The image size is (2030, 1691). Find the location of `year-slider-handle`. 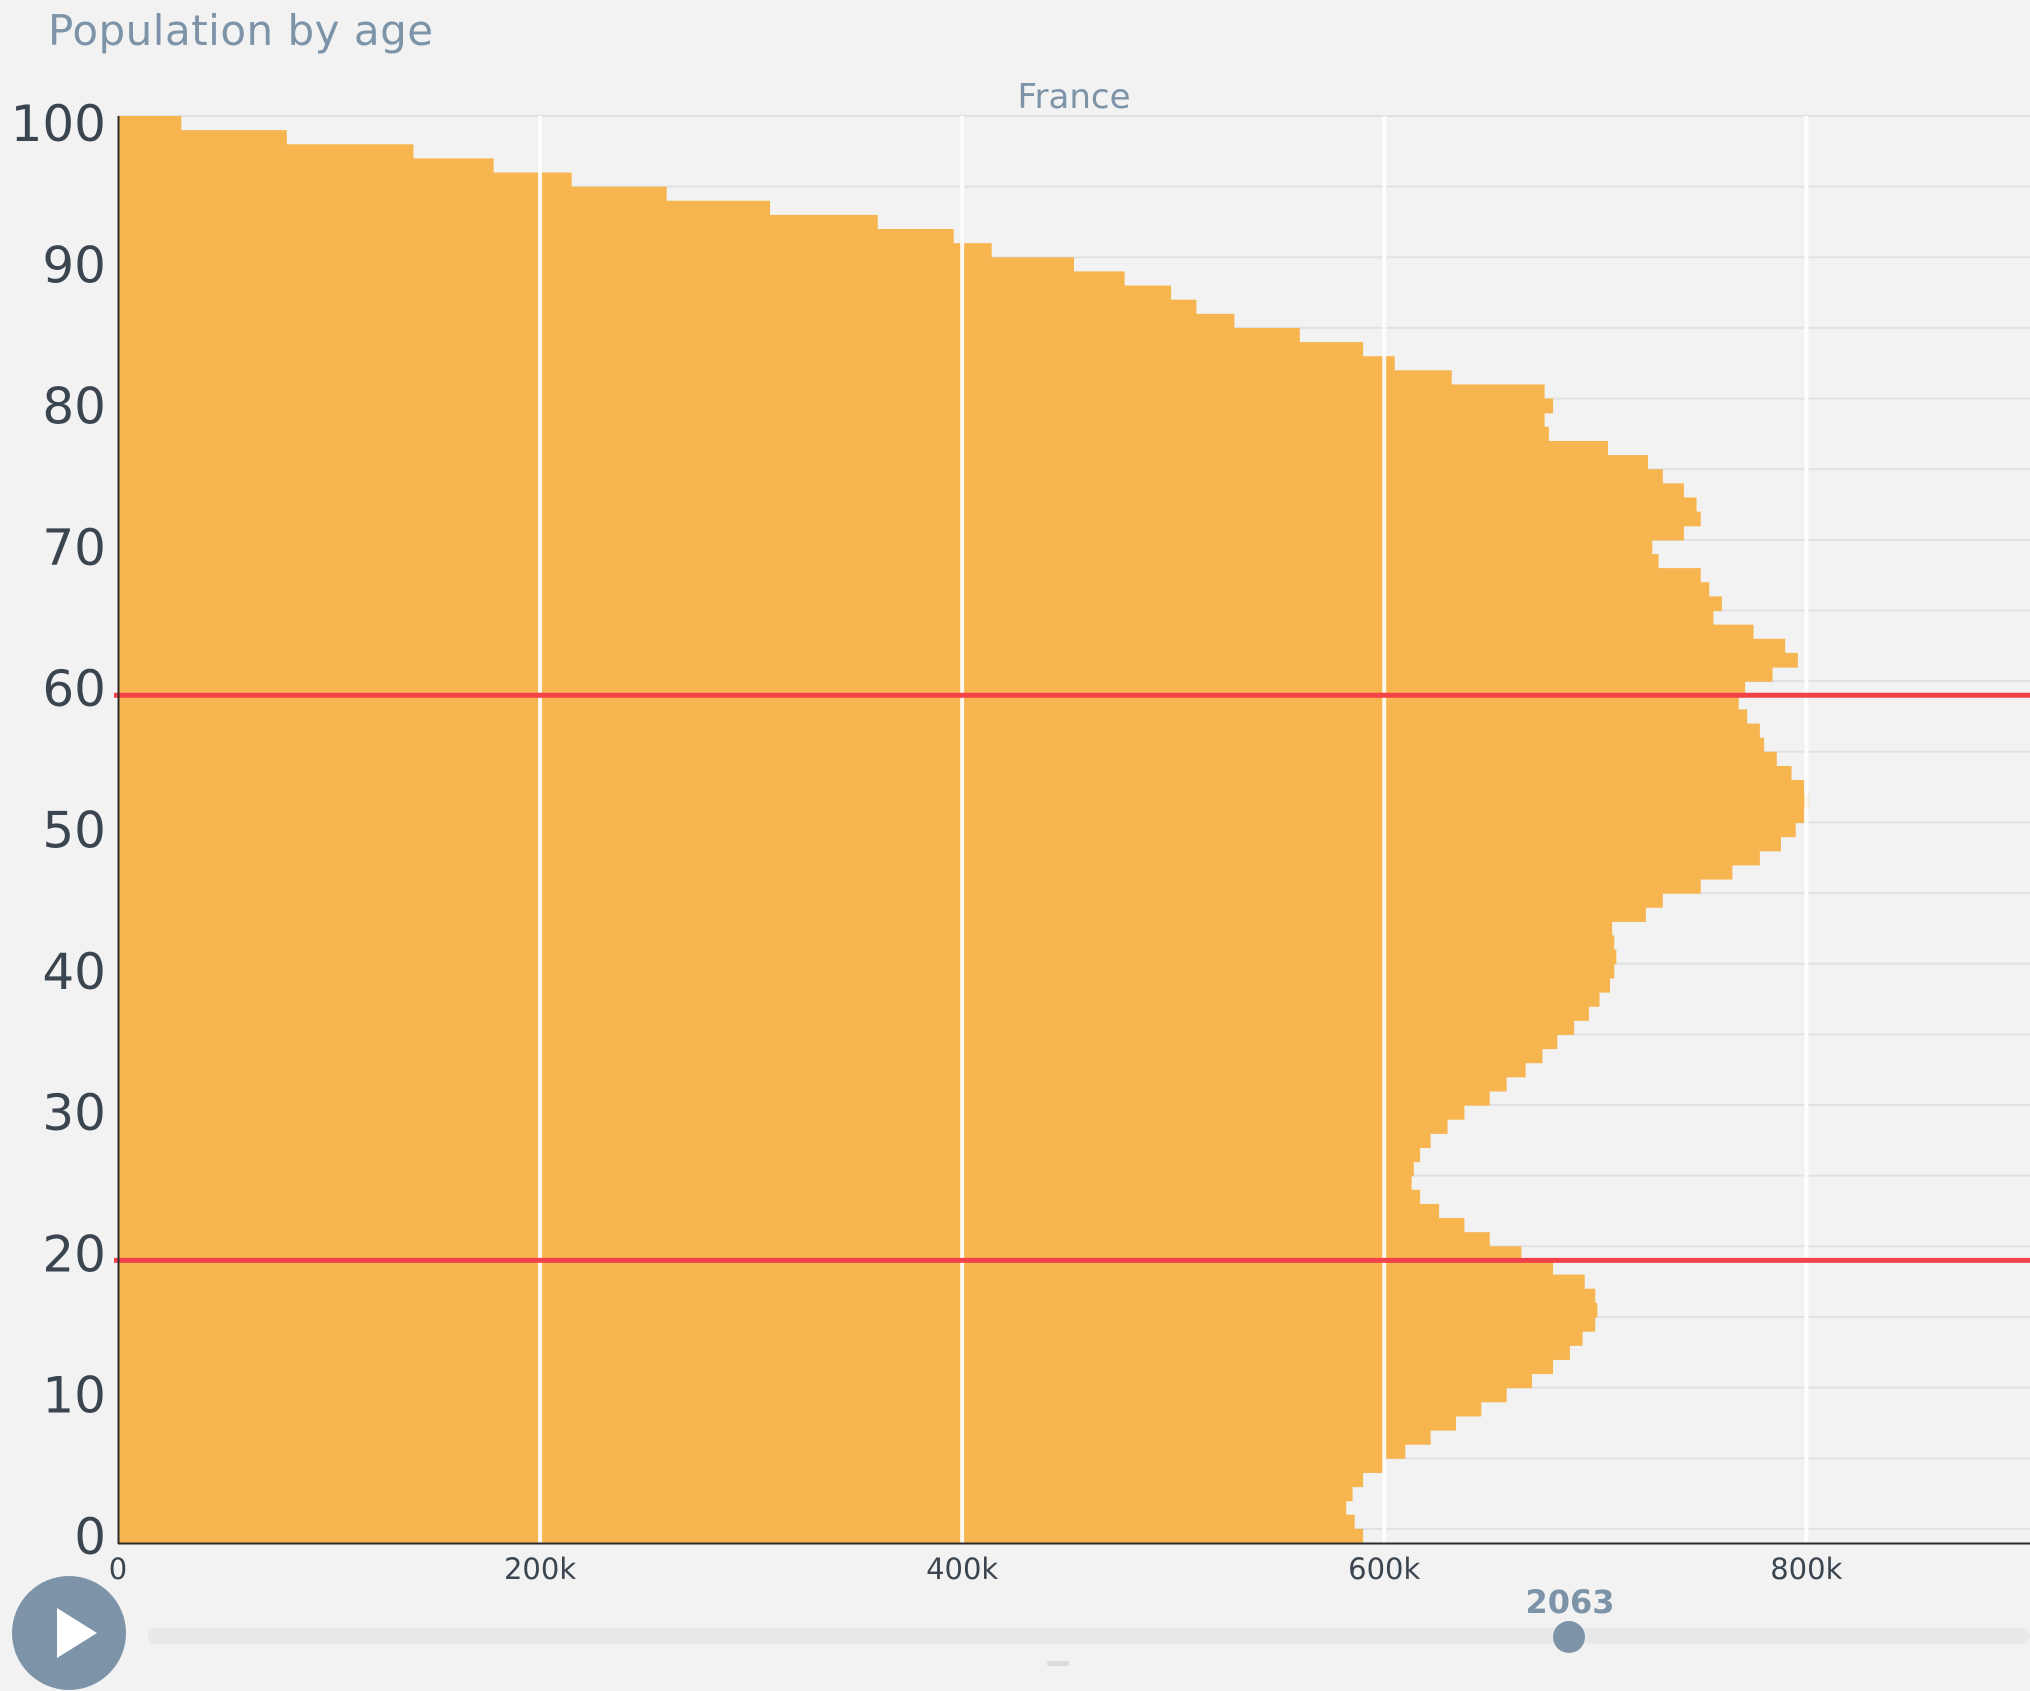

year-slider-handle is located at coordinates (1569, 1637).